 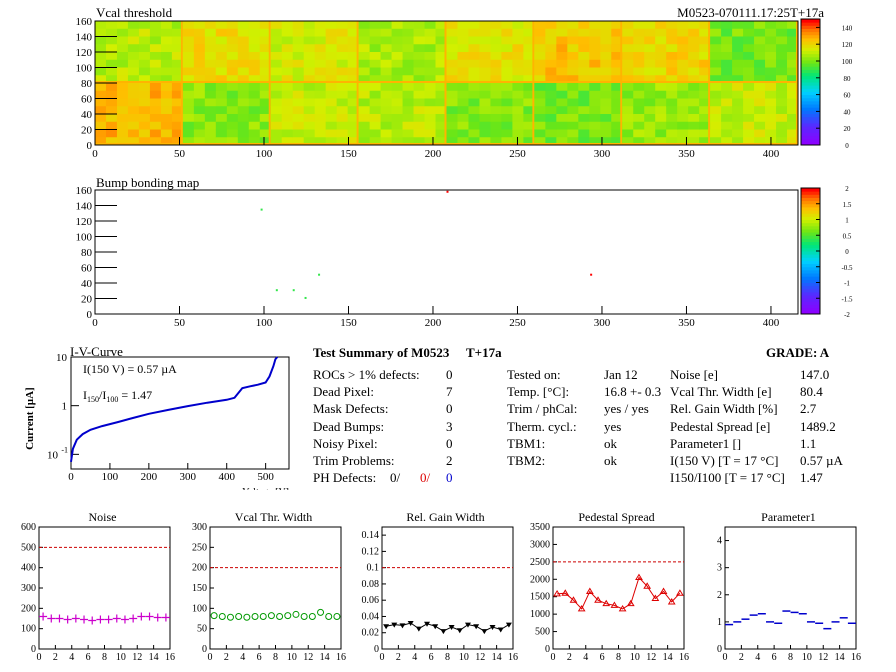 What do you see at coordinates (199, 588) in the screenshot?
I see `small-y-tick-label: 150` at bounding box center [199, 588].